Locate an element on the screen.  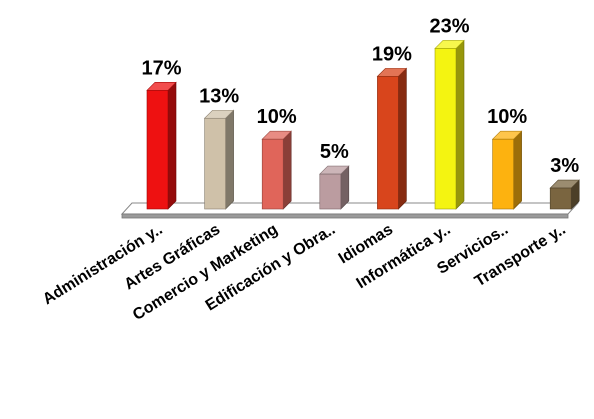
chart-floor is located at coordinates (350, 210).